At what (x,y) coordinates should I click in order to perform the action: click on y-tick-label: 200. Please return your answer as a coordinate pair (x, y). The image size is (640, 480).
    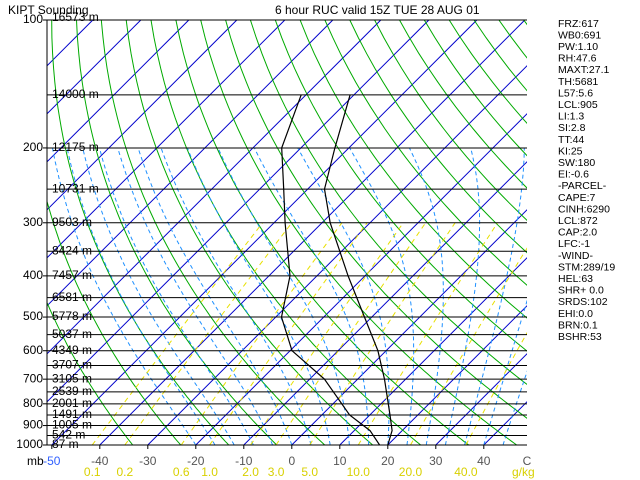
    Looking at the image, I should click on (33, 147).